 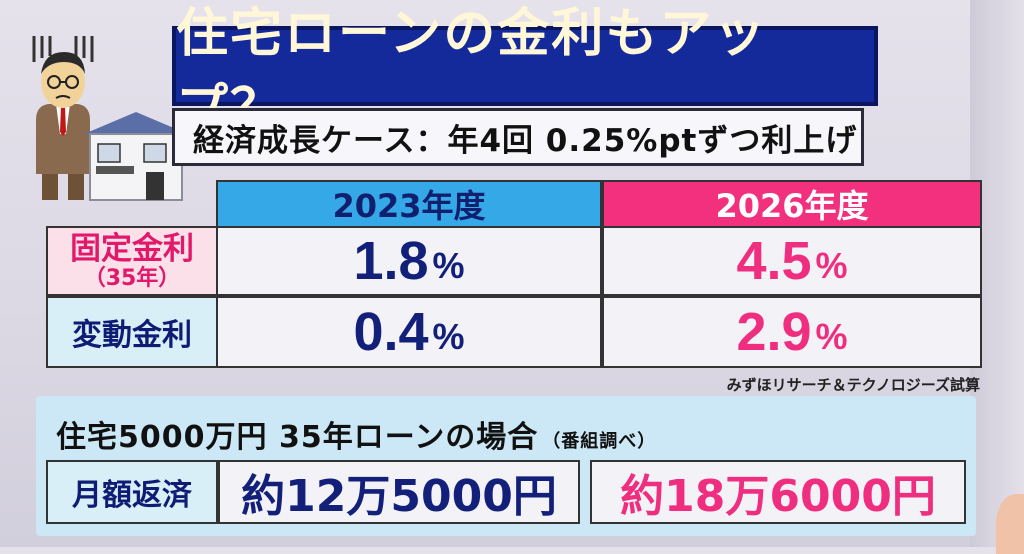 What do you see at coordinates (1010, 524) in the screenshot?
I see `presenter-hand` at bounding box center [1010, 524].